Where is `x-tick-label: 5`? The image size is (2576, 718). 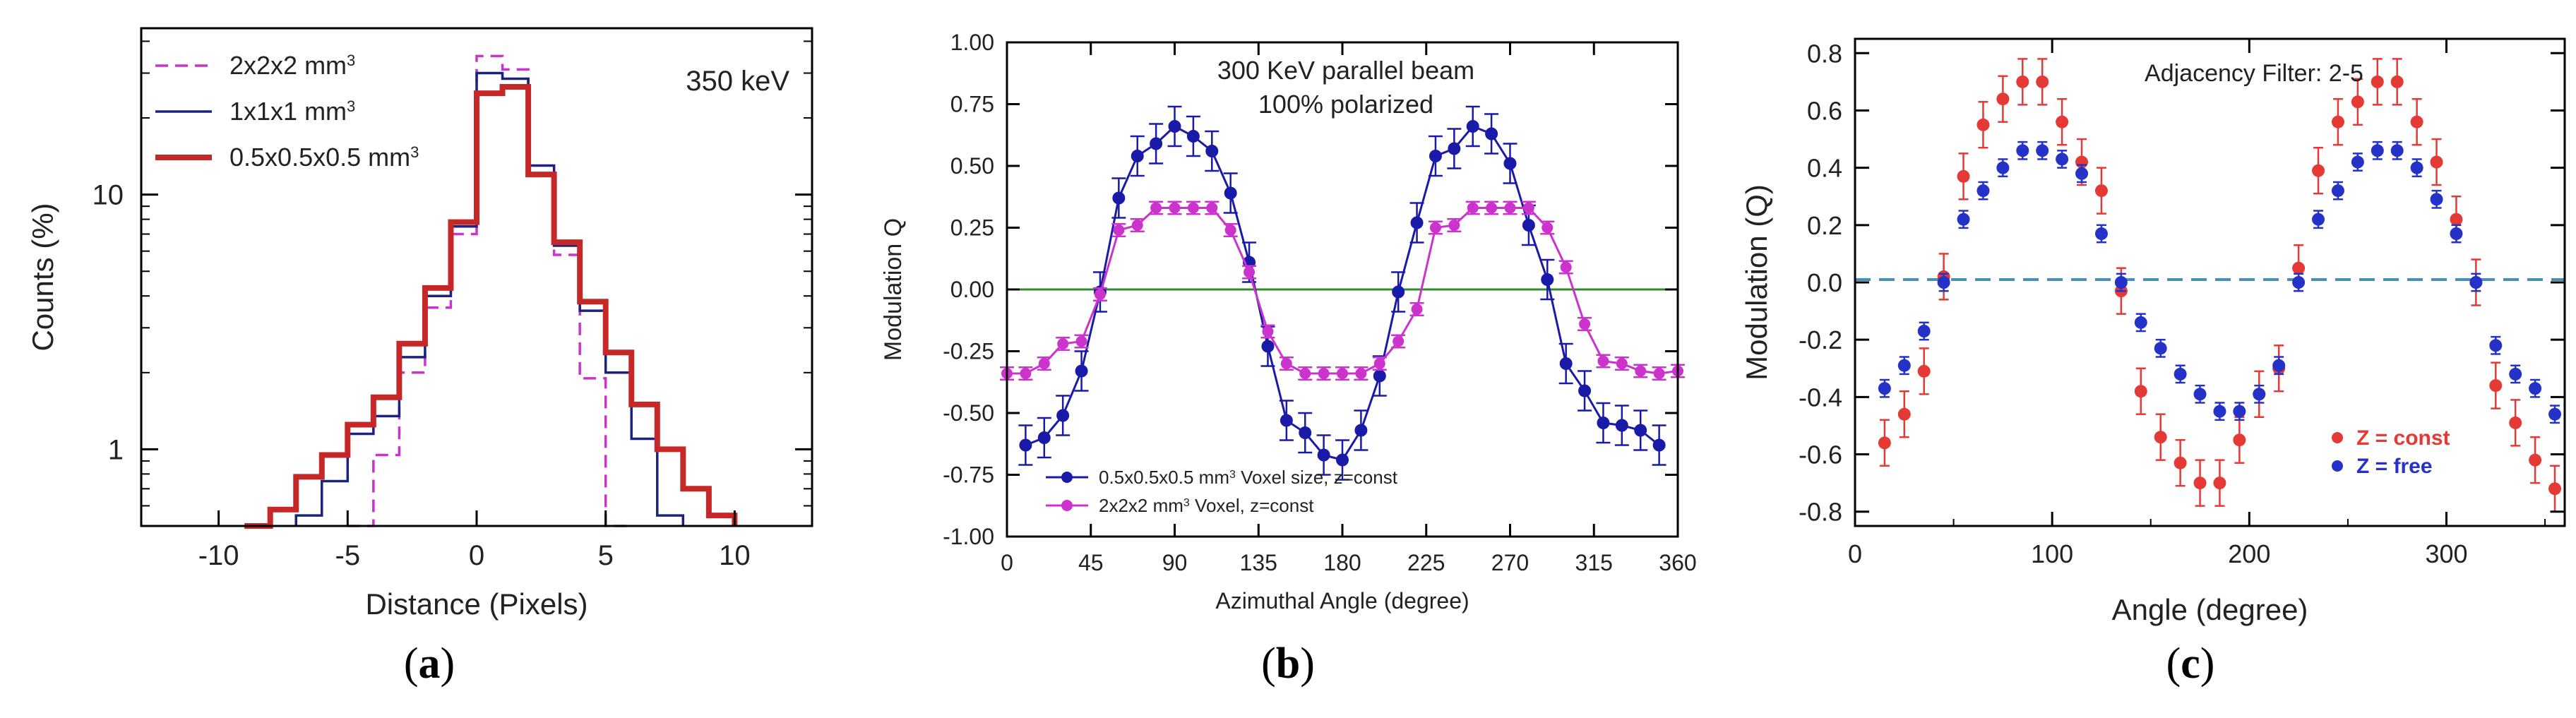
x-tick-label: 5 is located at coordinates (606, 555).